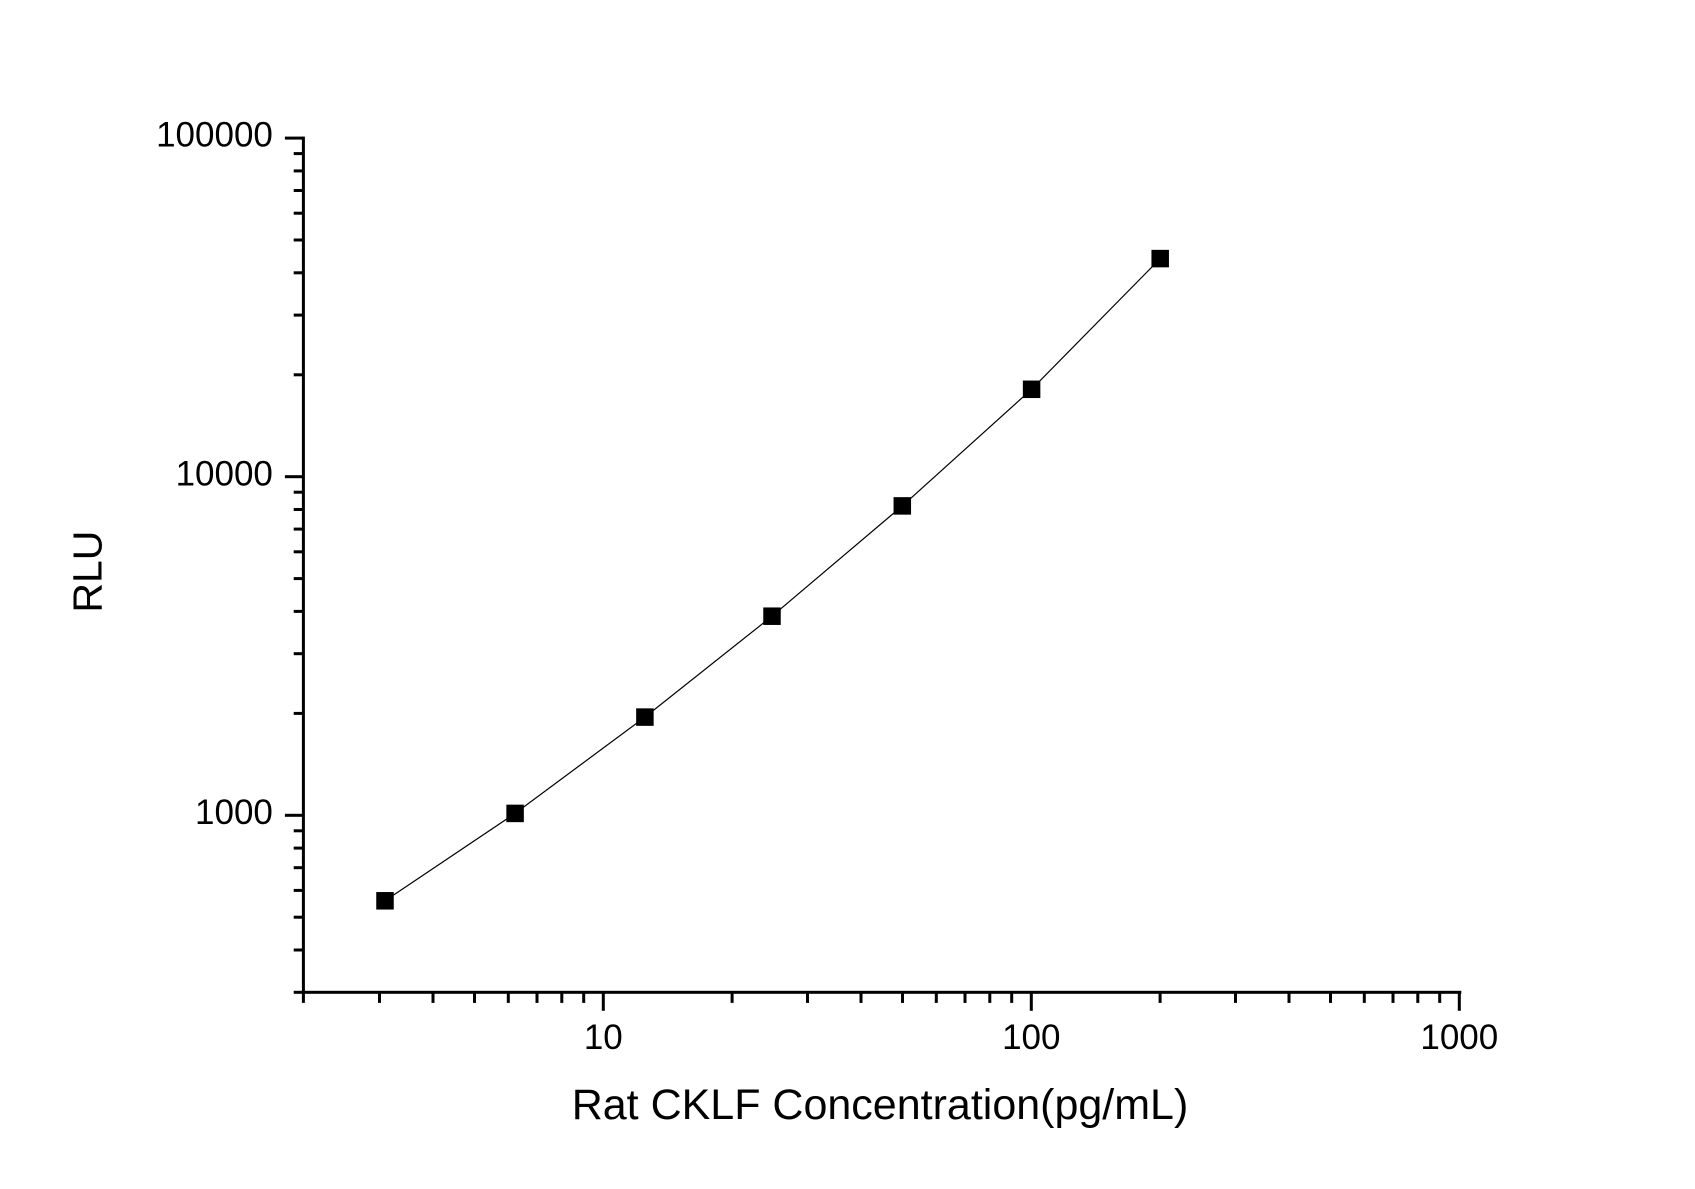 The height and width of the screenshot is (1189, 1695). I want to click on svg-text: 100, so click(1031, 1037).